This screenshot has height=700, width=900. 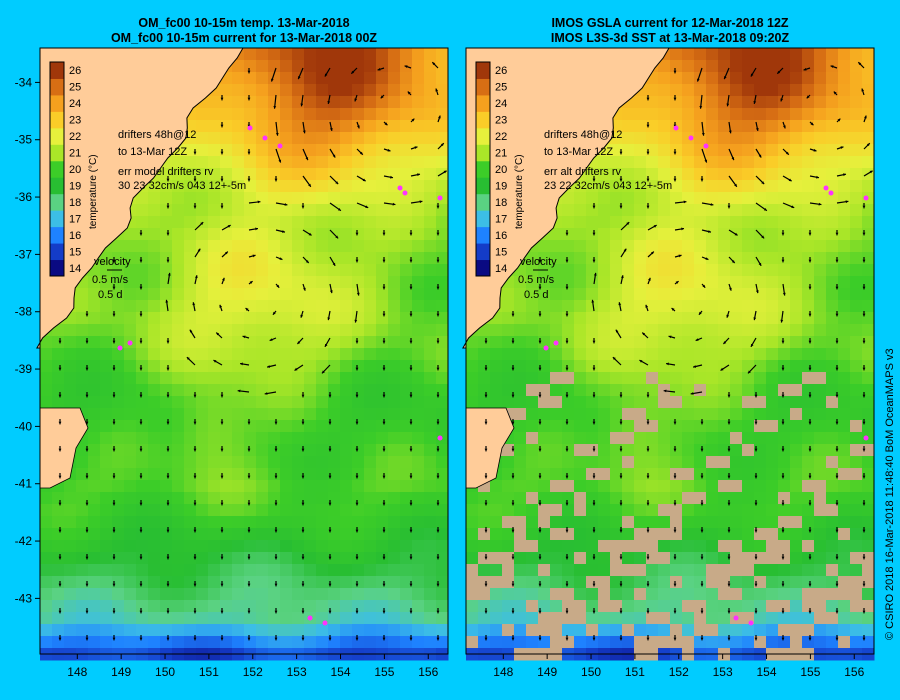 What do you see at coordinates (670, 38) in the screenshot?
I see `title-line-2: IMOS L3S-3d SST at 13-Mar-2018 09:20Z` at bounding box center [670, 38].